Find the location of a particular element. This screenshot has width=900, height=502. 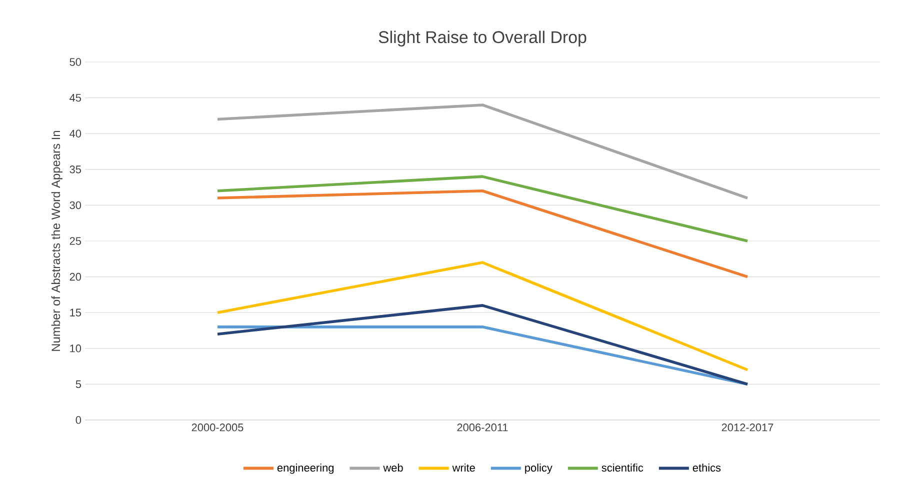

legend-label: engineering is located at coordinates (305, 469).